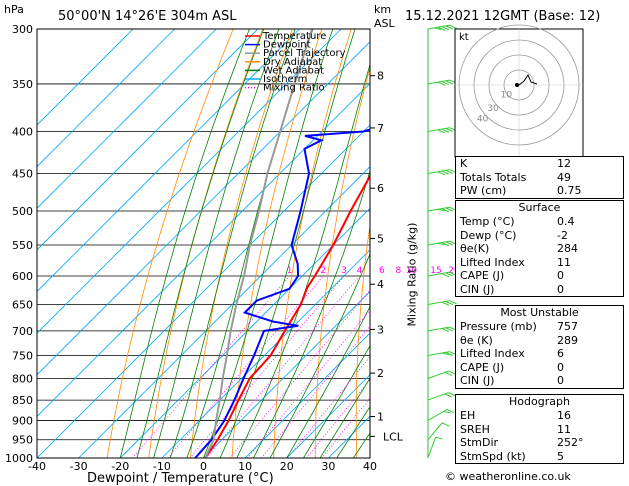 This screenshot has height=486, width=629. Describe the element at coordinates (519, 248) in the screenshot. I see `surface-row: θe(K) 284` at that location.